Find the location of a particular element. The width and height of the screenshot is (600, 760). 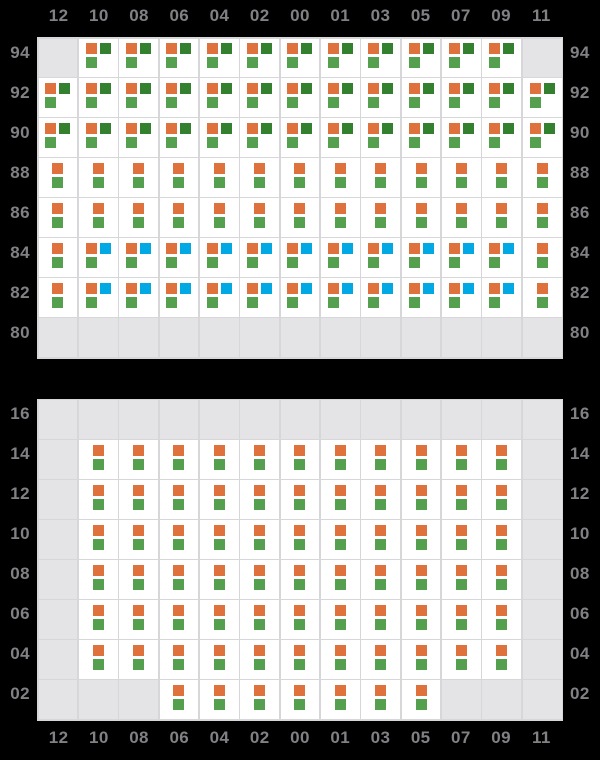

y-axis-right-tick-label: 84 is located at coordinates (580, 252).